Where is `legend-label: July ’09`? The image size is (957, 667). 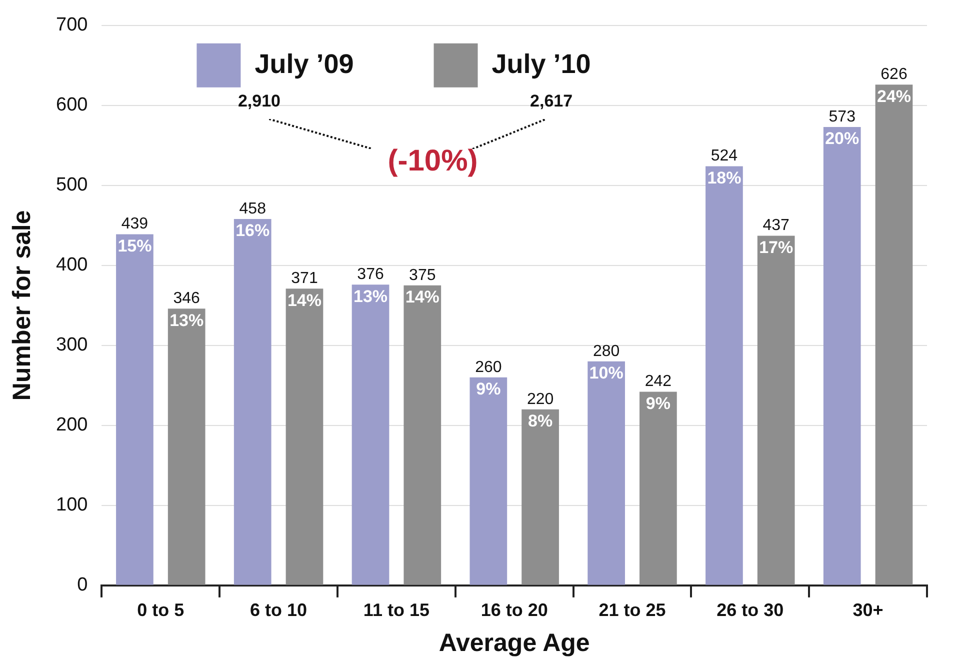 legend-label: July ’09 is located at coordinates (304, 63).